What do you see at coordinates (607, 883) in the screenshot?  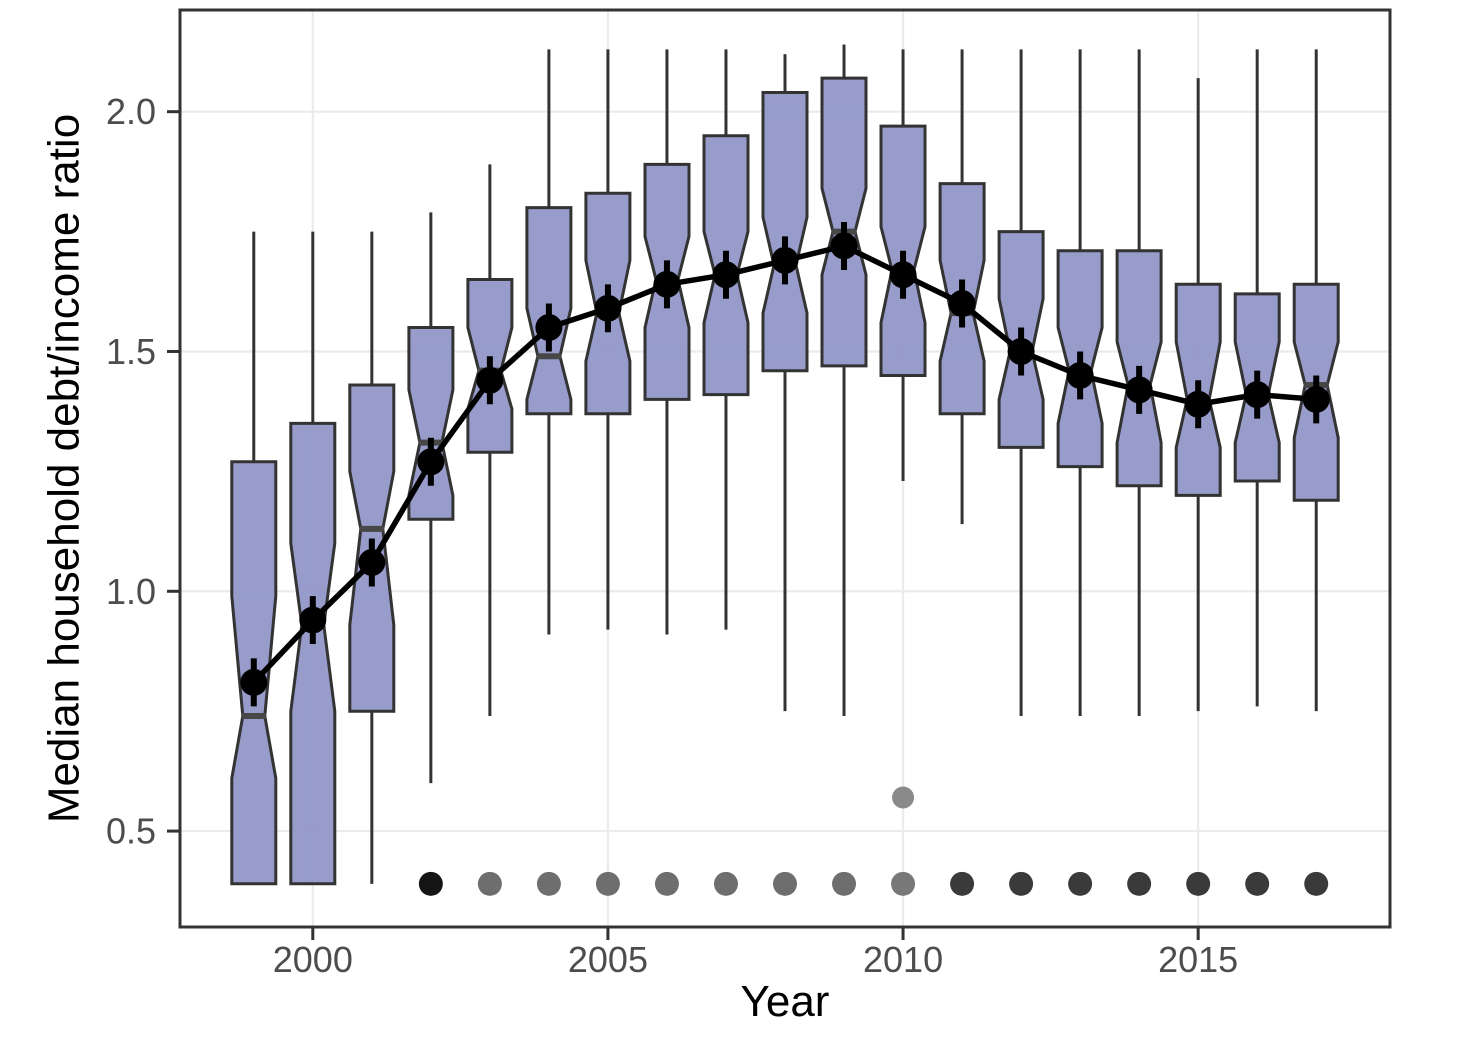 I see `bottom-dot-2005` at bounding box center [607, 883].